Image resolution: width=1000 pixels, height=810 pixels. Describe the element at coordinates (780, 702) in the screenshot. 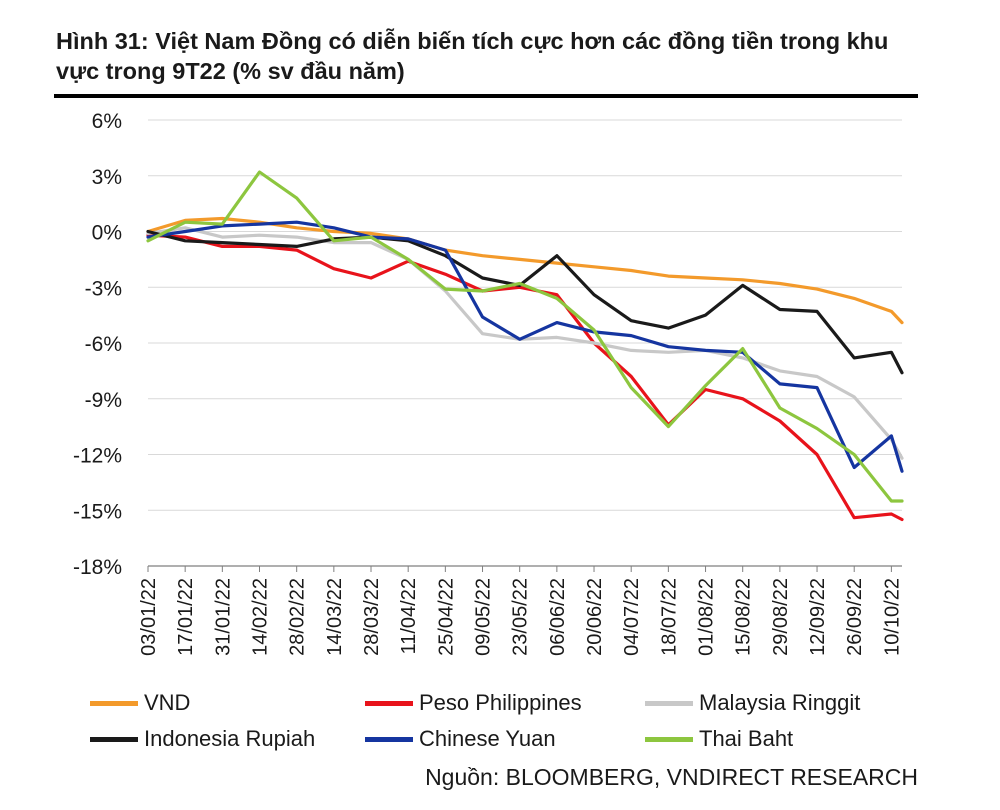

I see `legend-label-malaysia-ringgit: Malaysia Ringgit` at that location.